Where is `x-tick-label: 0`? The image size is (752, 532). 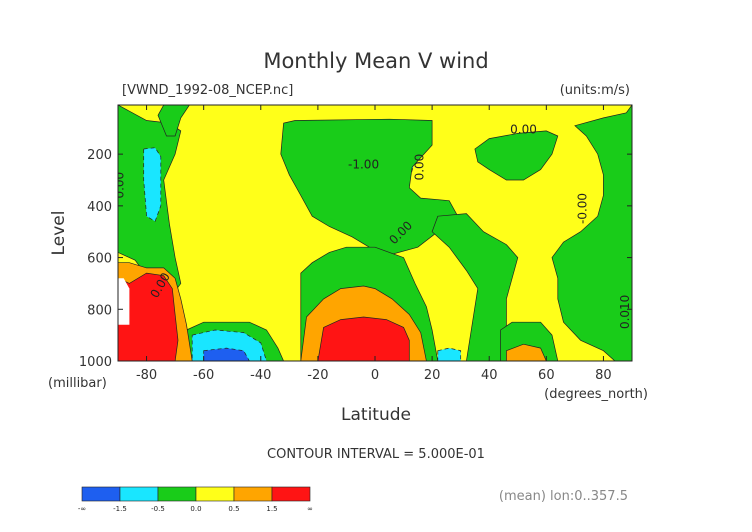 x-tick-label: 0 is located at coordinates (375, 375).